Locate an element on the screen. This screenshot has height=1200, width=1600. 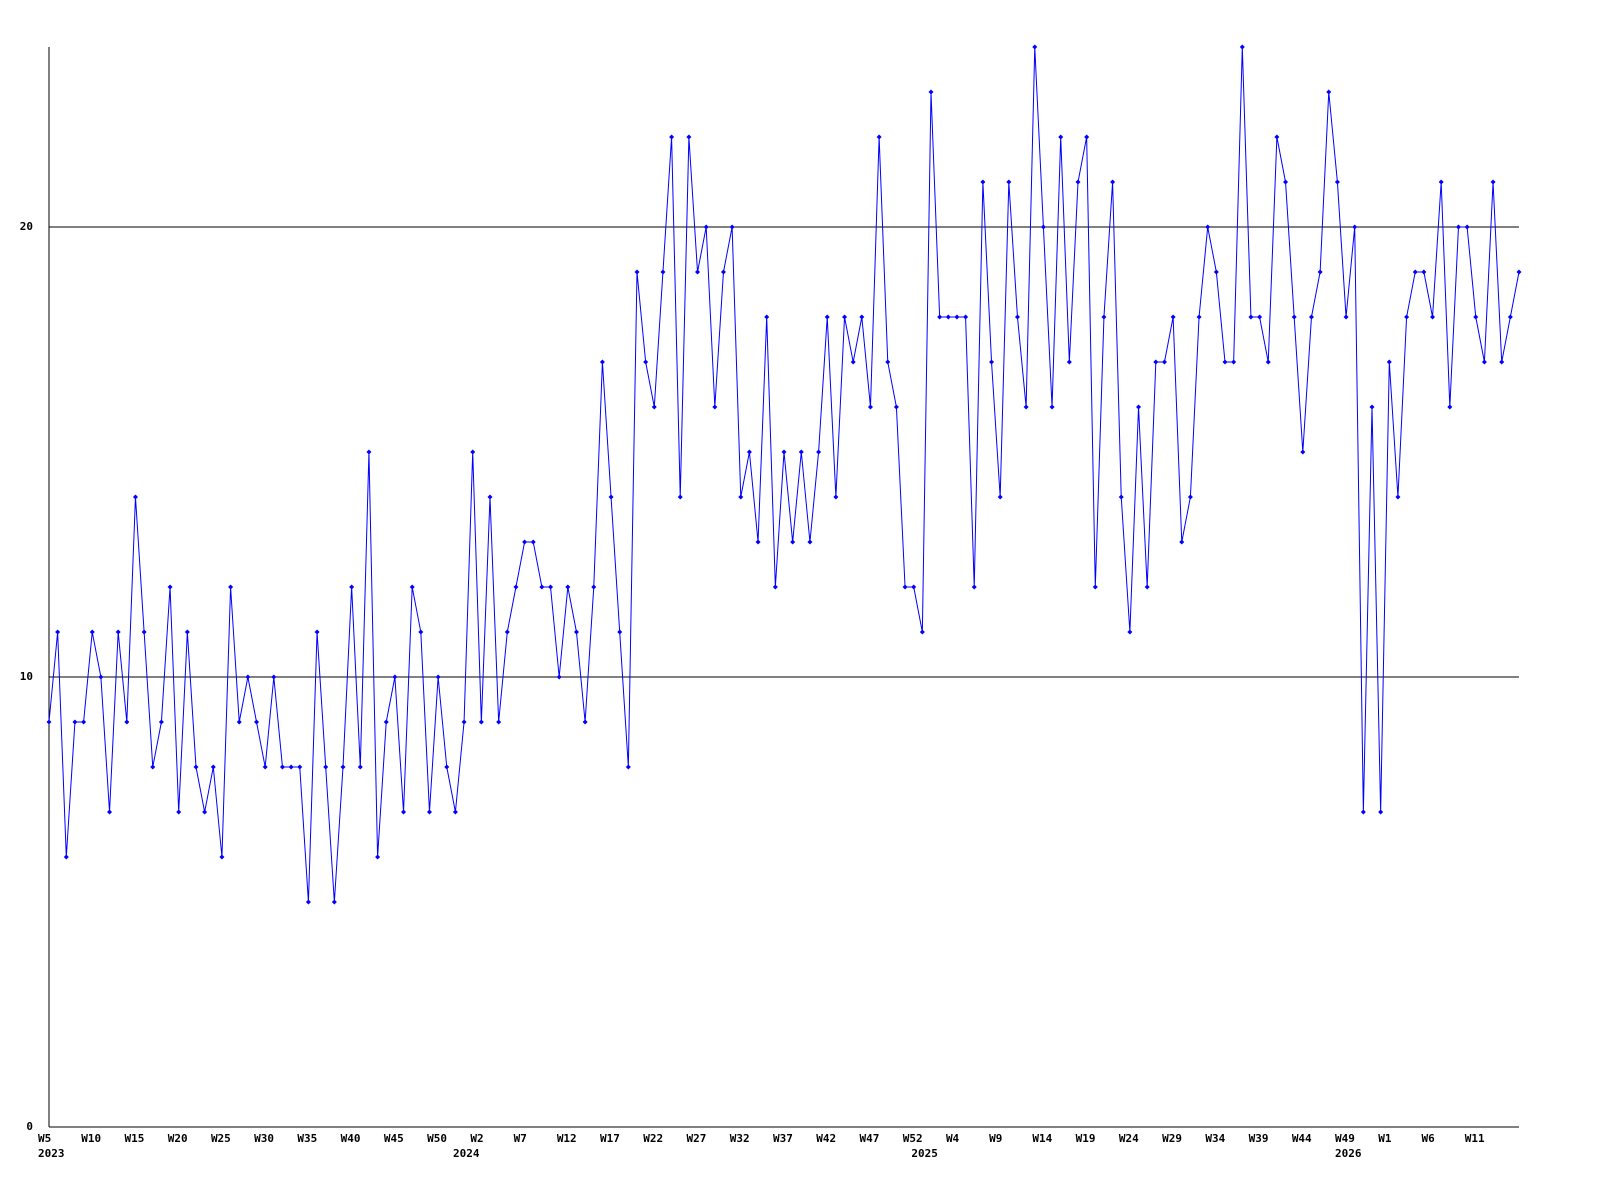
x-tick-label: W20 is located at coordinates (178, 1138).